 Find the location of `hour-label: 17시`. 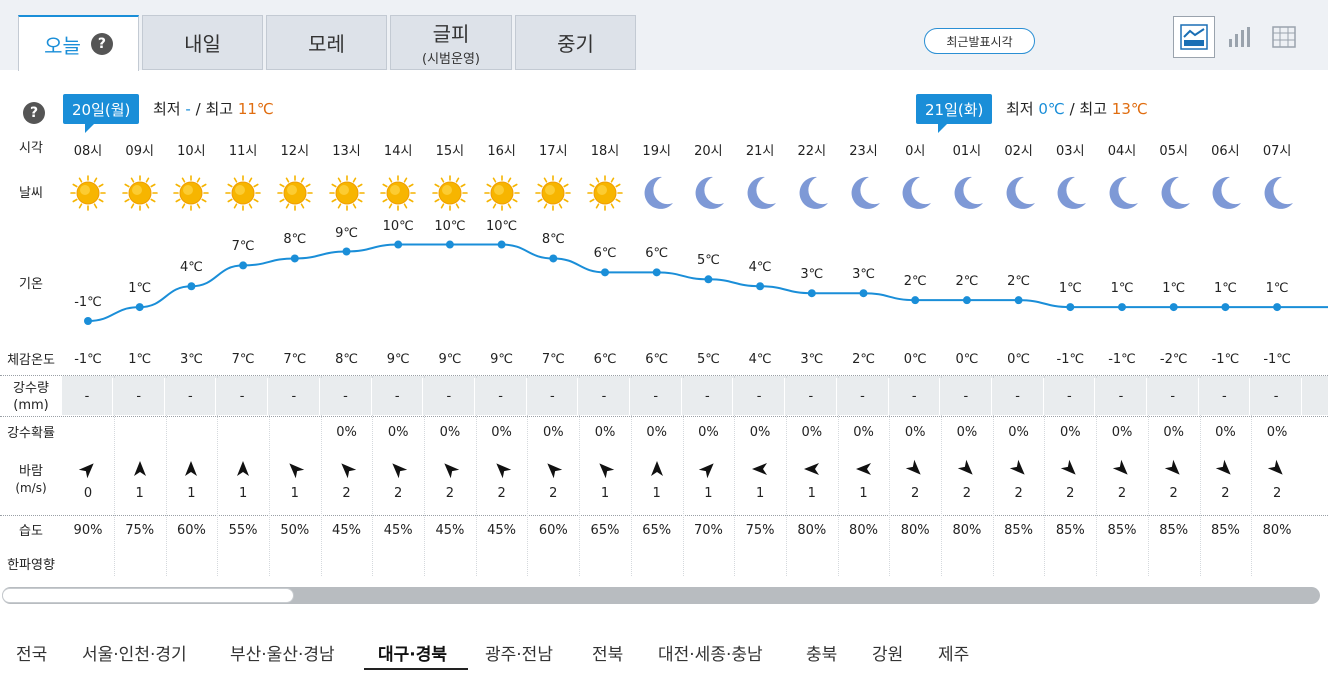

hour-label: 17시 is located at coordinates (553, 151).